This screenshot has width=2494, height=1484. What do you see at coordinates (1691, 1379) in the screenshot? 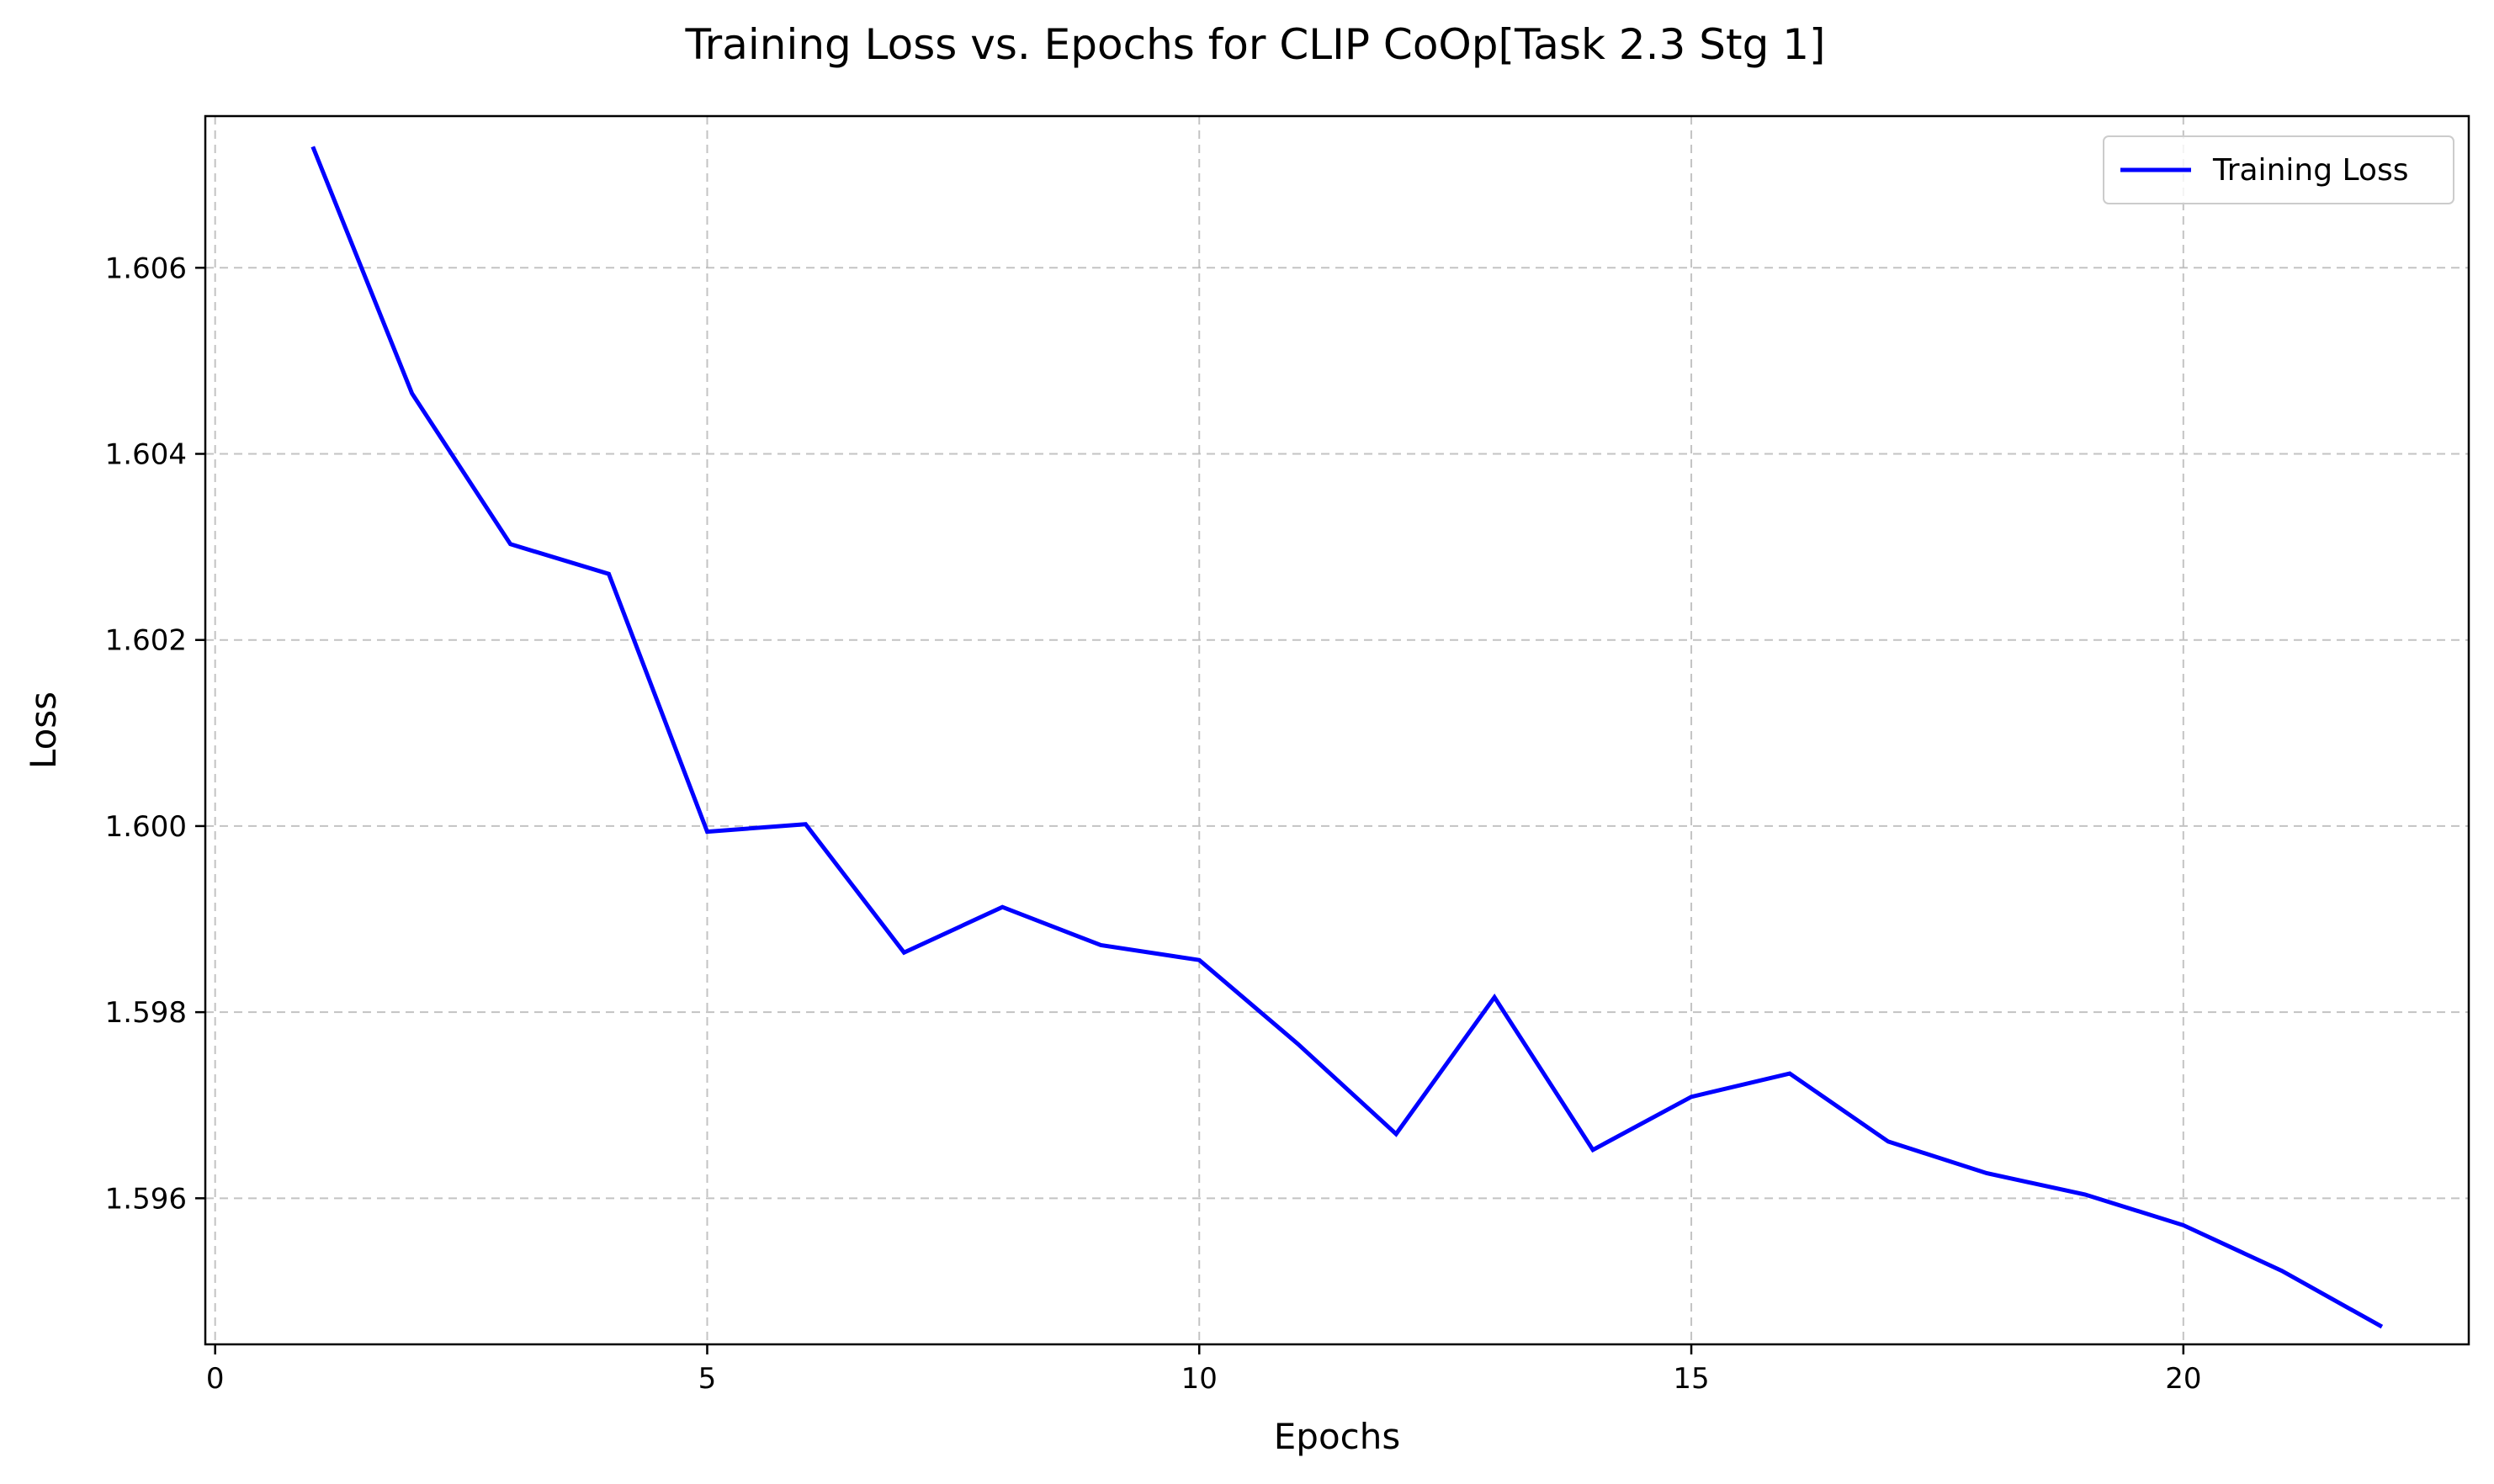
I see `x-tick-label: 15` at bounding box center [1691, 1379].